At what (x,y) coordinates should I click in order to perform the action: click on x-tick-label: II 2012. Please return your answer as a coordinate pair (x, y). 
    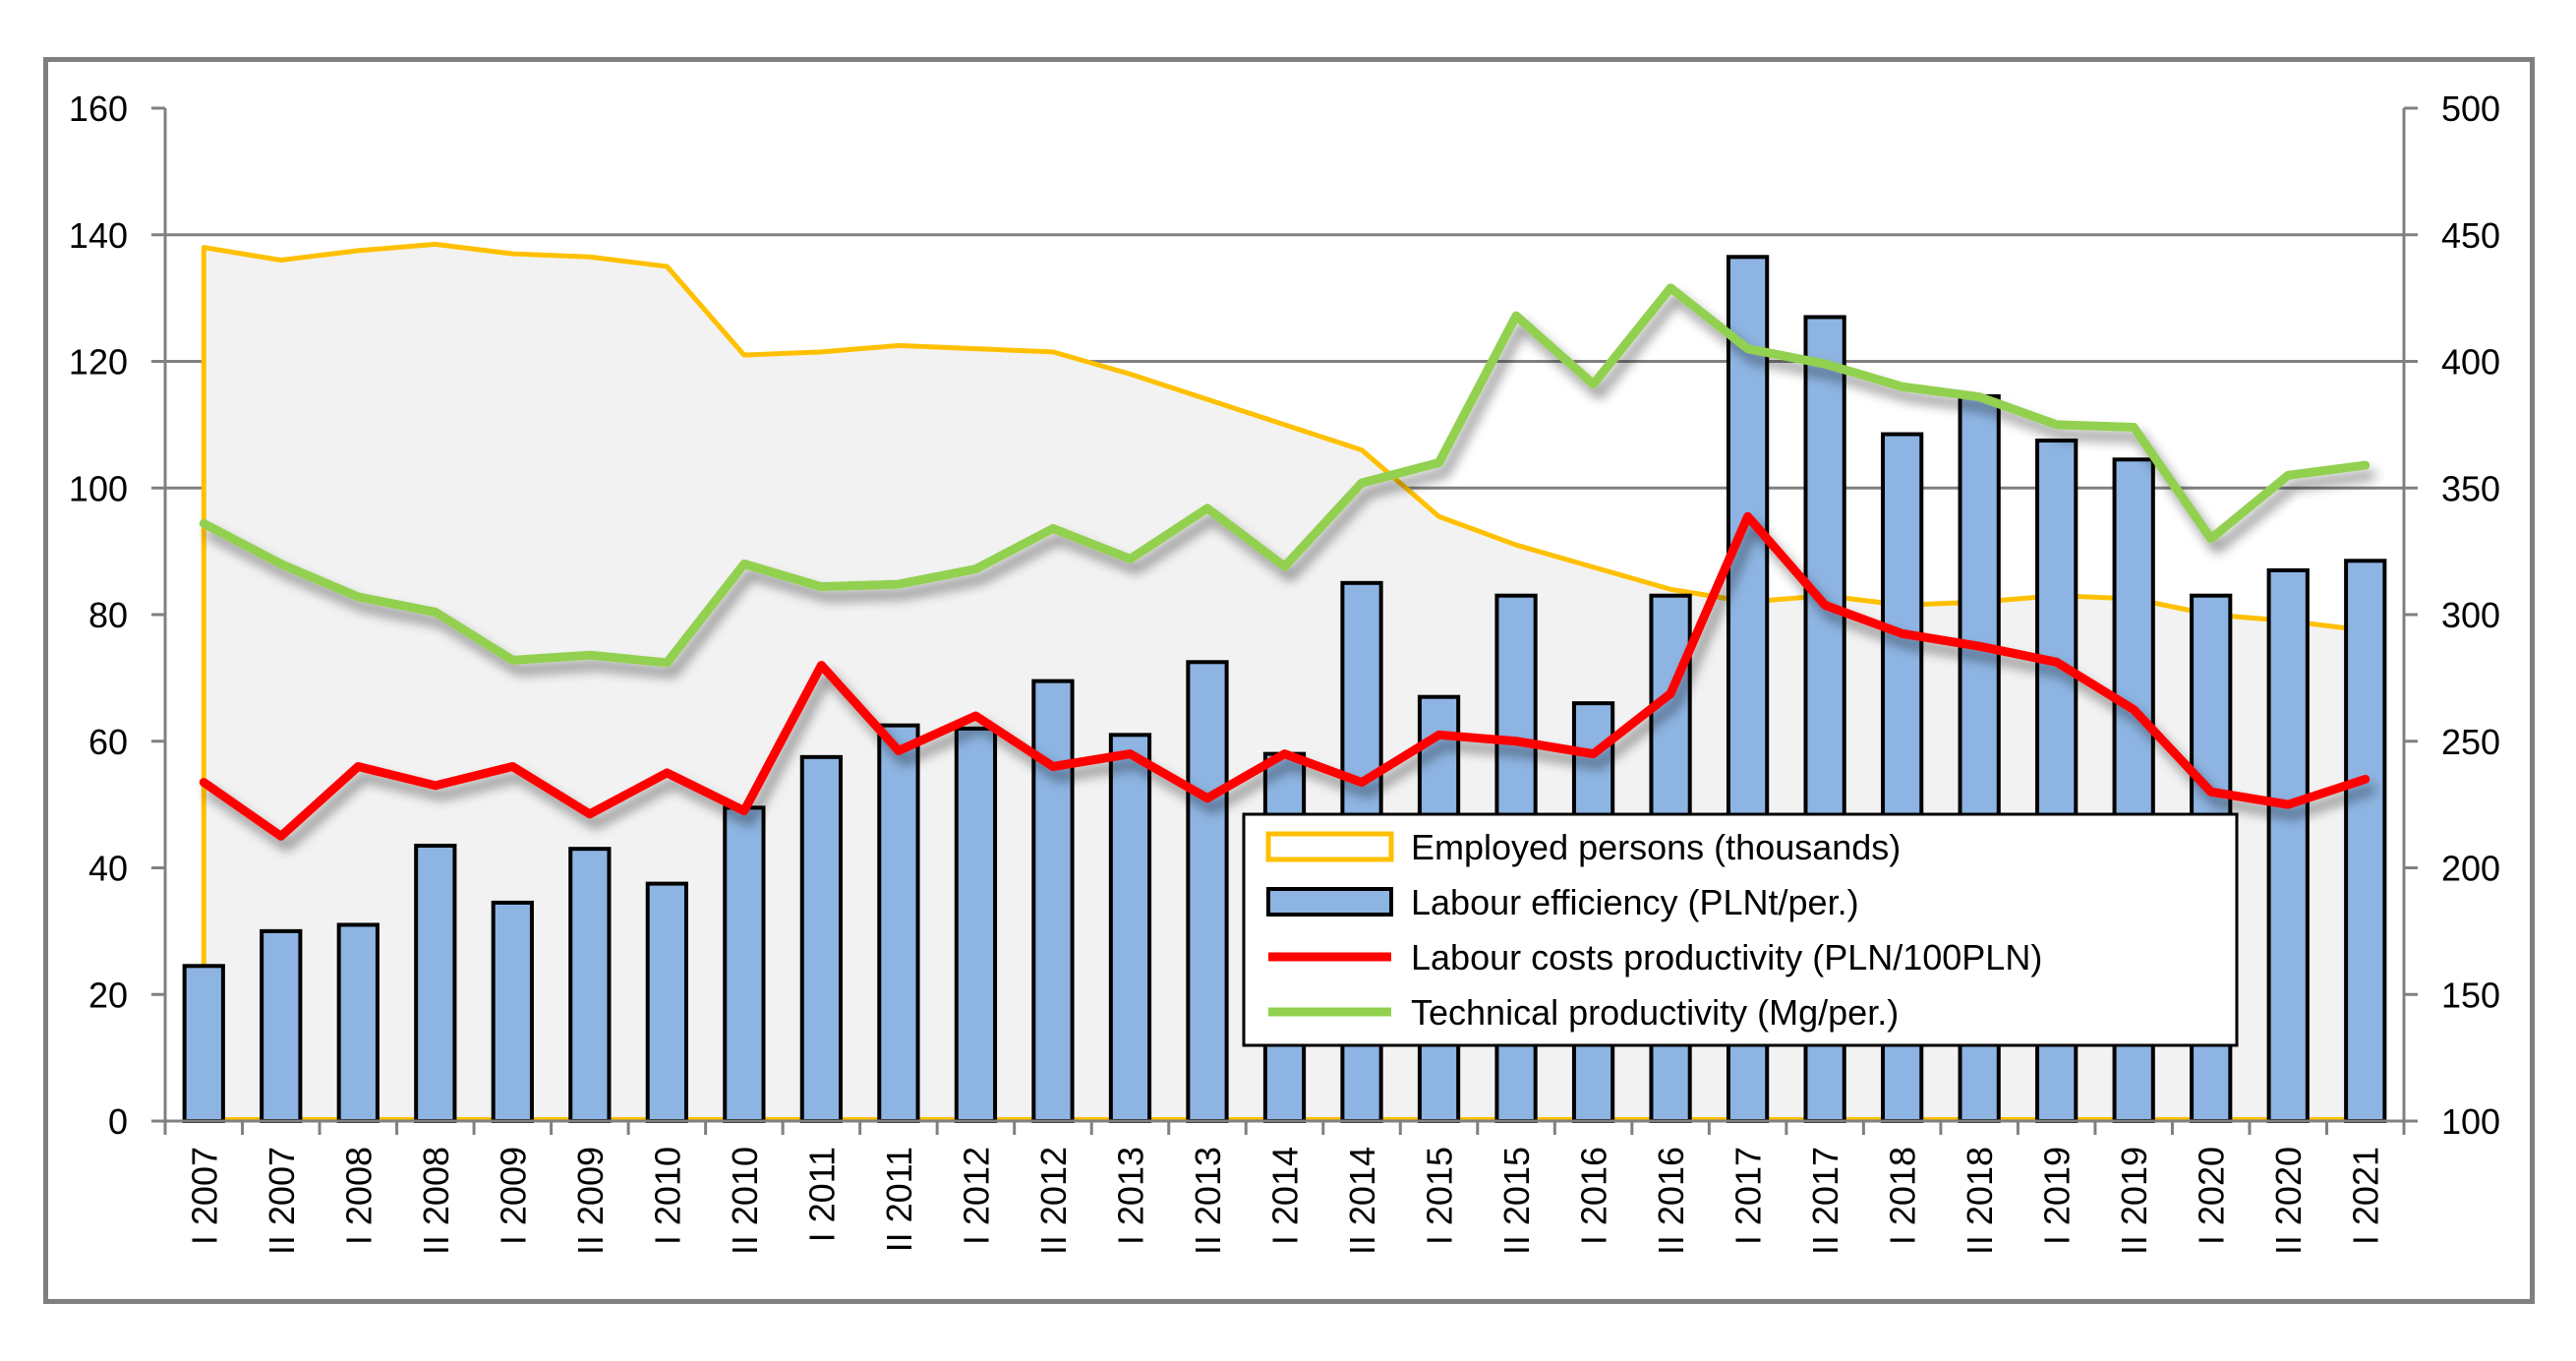
    Looking at the image, I should click on (1053, 1201).